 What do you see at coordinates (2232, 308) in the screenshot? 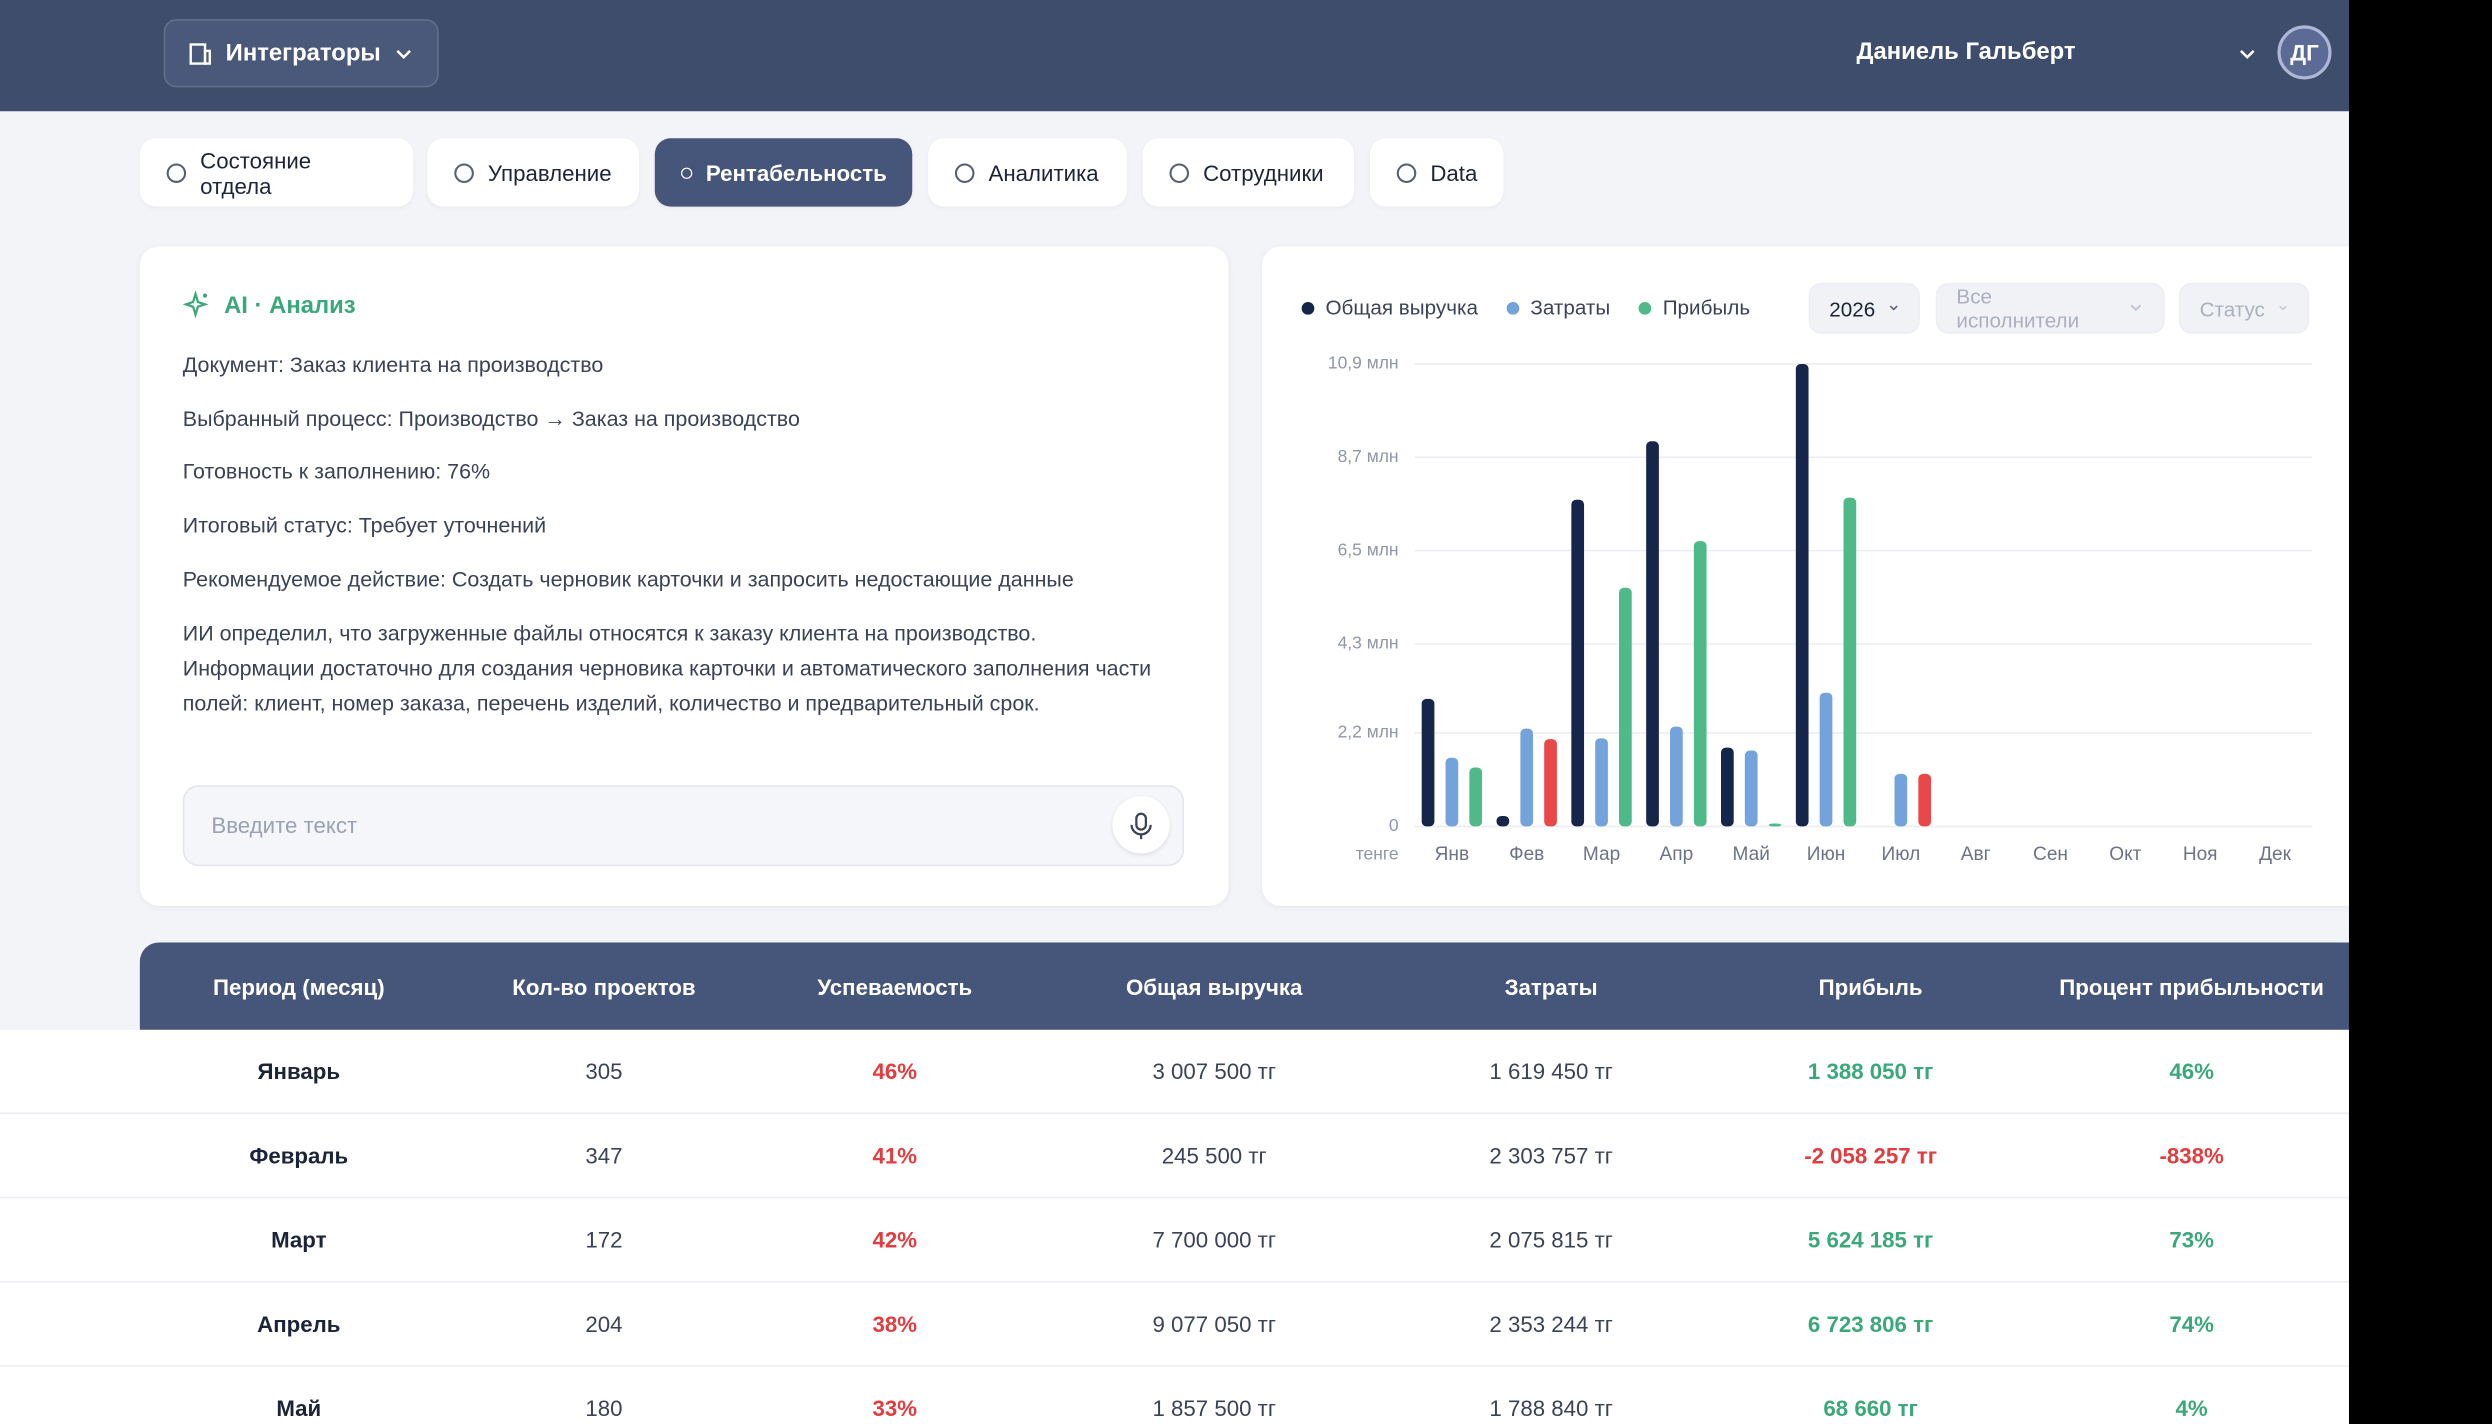
I see `filter-label: Статус` at bounding box center [2232, 308].